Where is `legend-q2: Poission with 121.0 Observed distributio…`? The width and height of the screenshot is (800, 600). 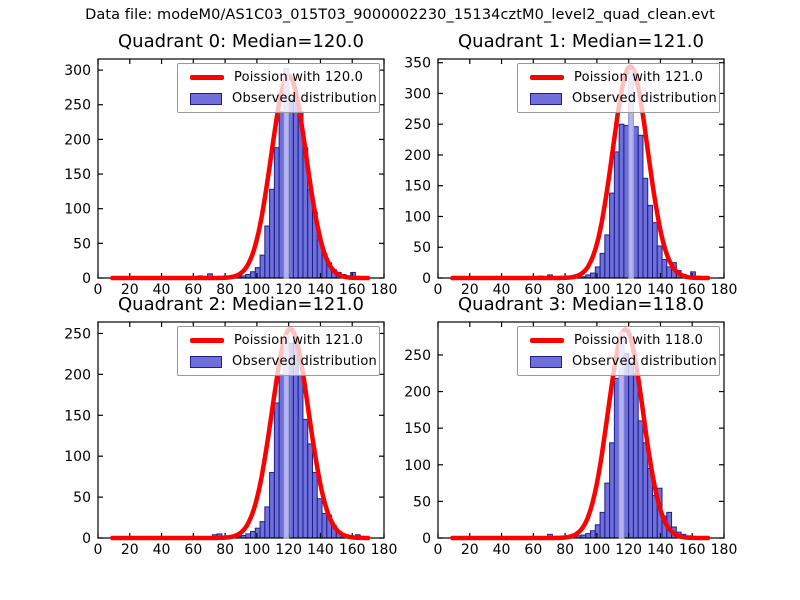 legend-q2: Poission with 121.0 Observed distributio… is located at coordinates (278, 351).